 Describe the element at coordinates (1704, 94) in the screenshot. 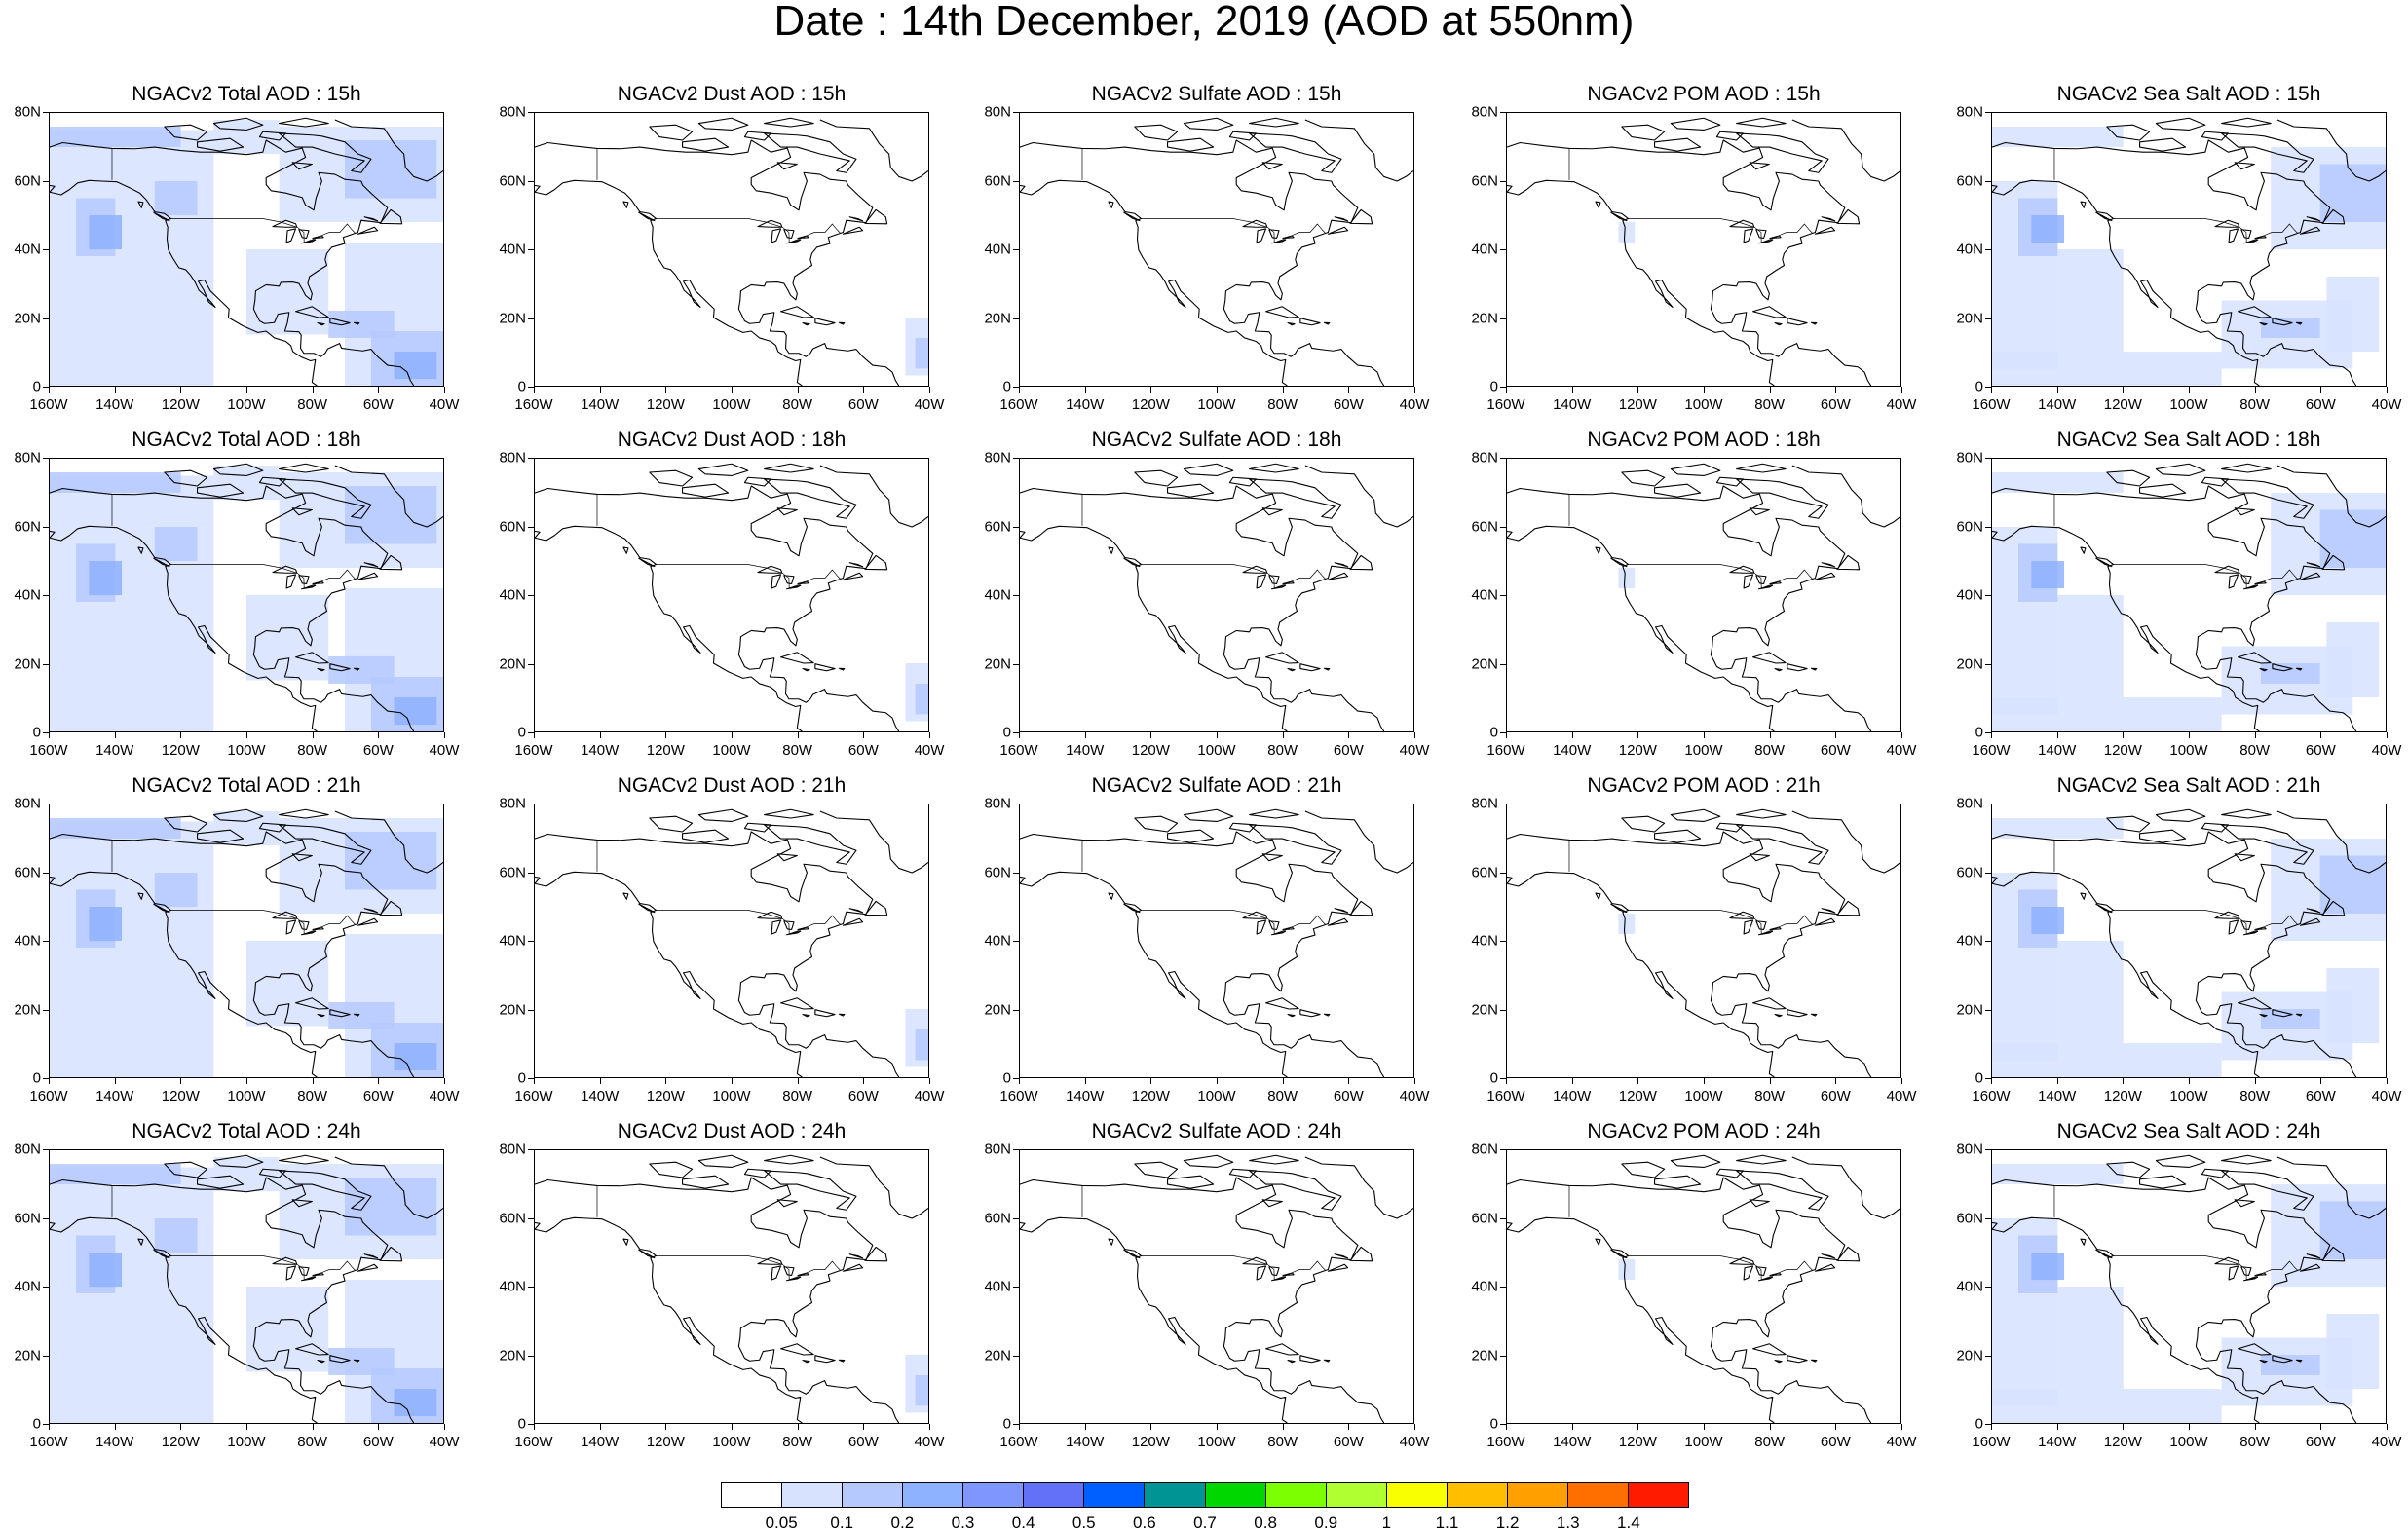

I see `panel-title: NGACv2 POM AOD : 15h` at that location.